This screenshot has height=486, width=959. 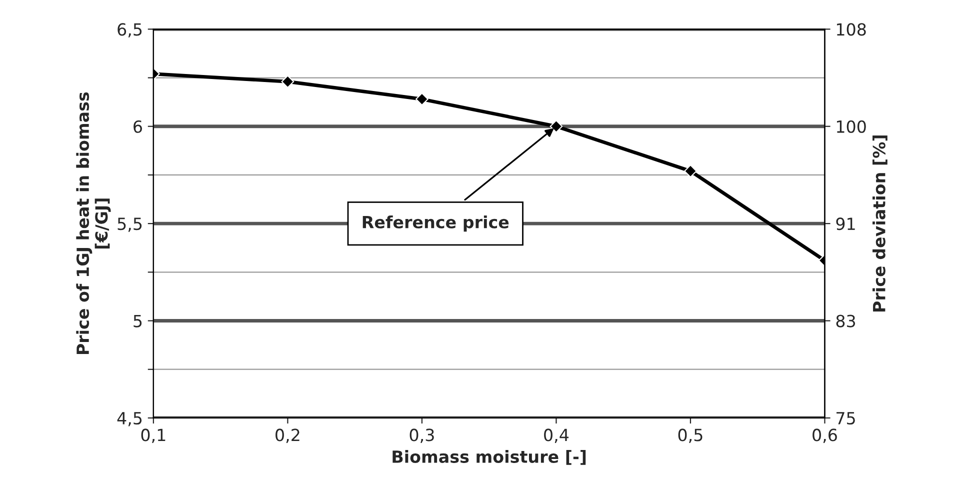 I want to click on y-tick-label: 6, so click(x=138, y=126).